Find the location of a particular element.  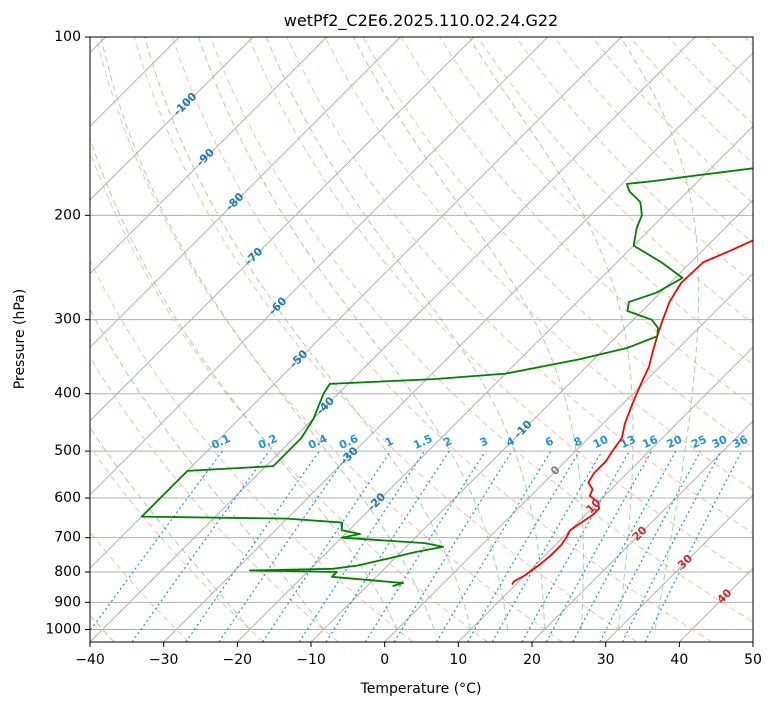

x-tick-label: −30 is located at coordinates (164, 660).